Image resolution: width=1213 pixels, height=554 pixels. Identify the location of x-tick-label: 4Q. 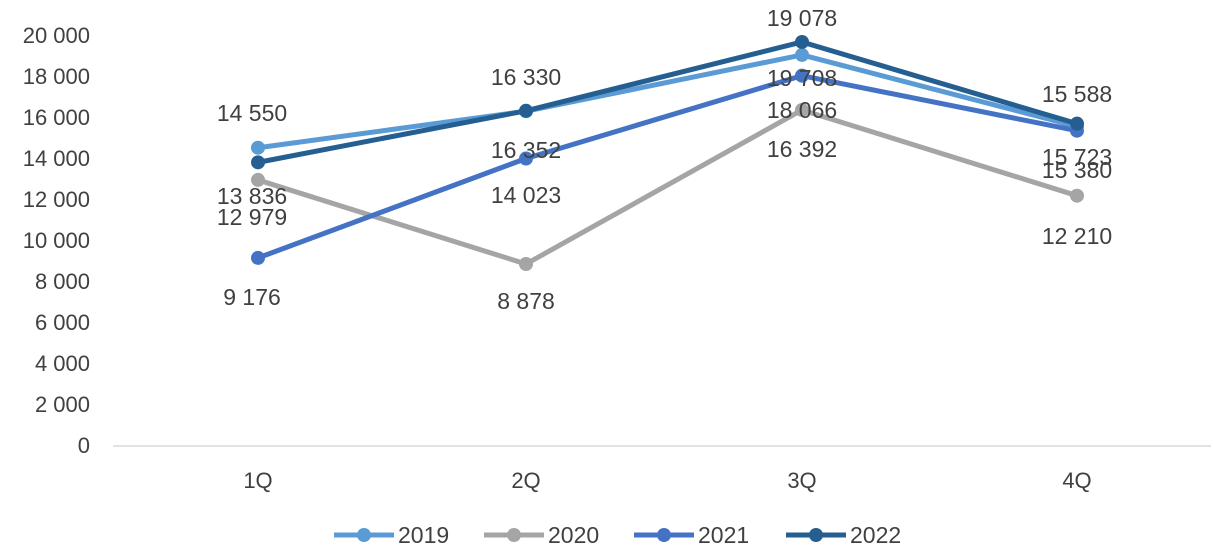
(1076, 480).